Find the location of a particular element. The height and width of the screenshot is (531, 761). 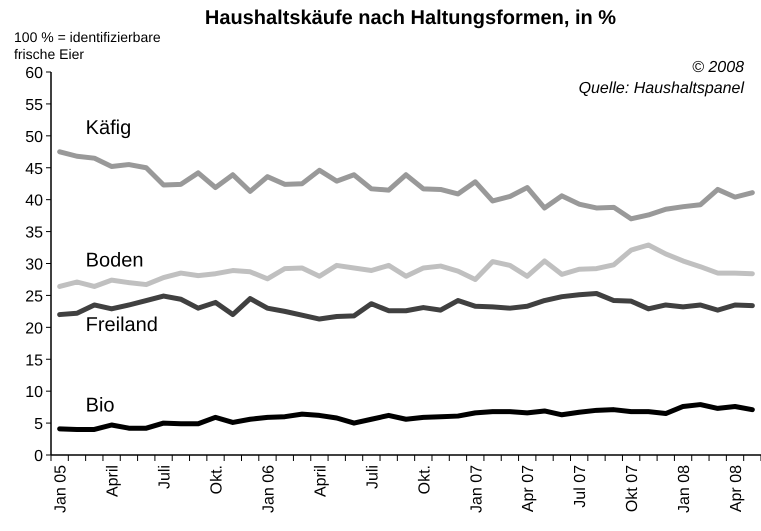

annotation: Quelle: Haushaltspanel is located at coordinates (661, 88).